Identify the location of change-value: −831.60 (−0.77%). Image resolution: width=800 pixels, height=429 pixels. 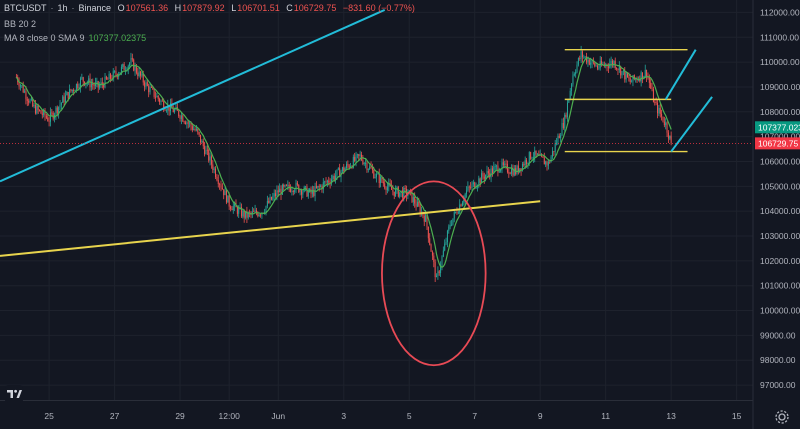
(378, 8).